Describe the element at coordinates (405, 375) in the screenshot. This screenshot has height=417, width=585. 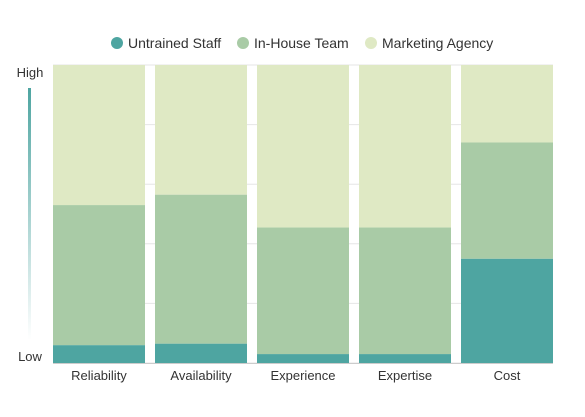
I see `x-tick-label-expertise: Expertise` at that location.